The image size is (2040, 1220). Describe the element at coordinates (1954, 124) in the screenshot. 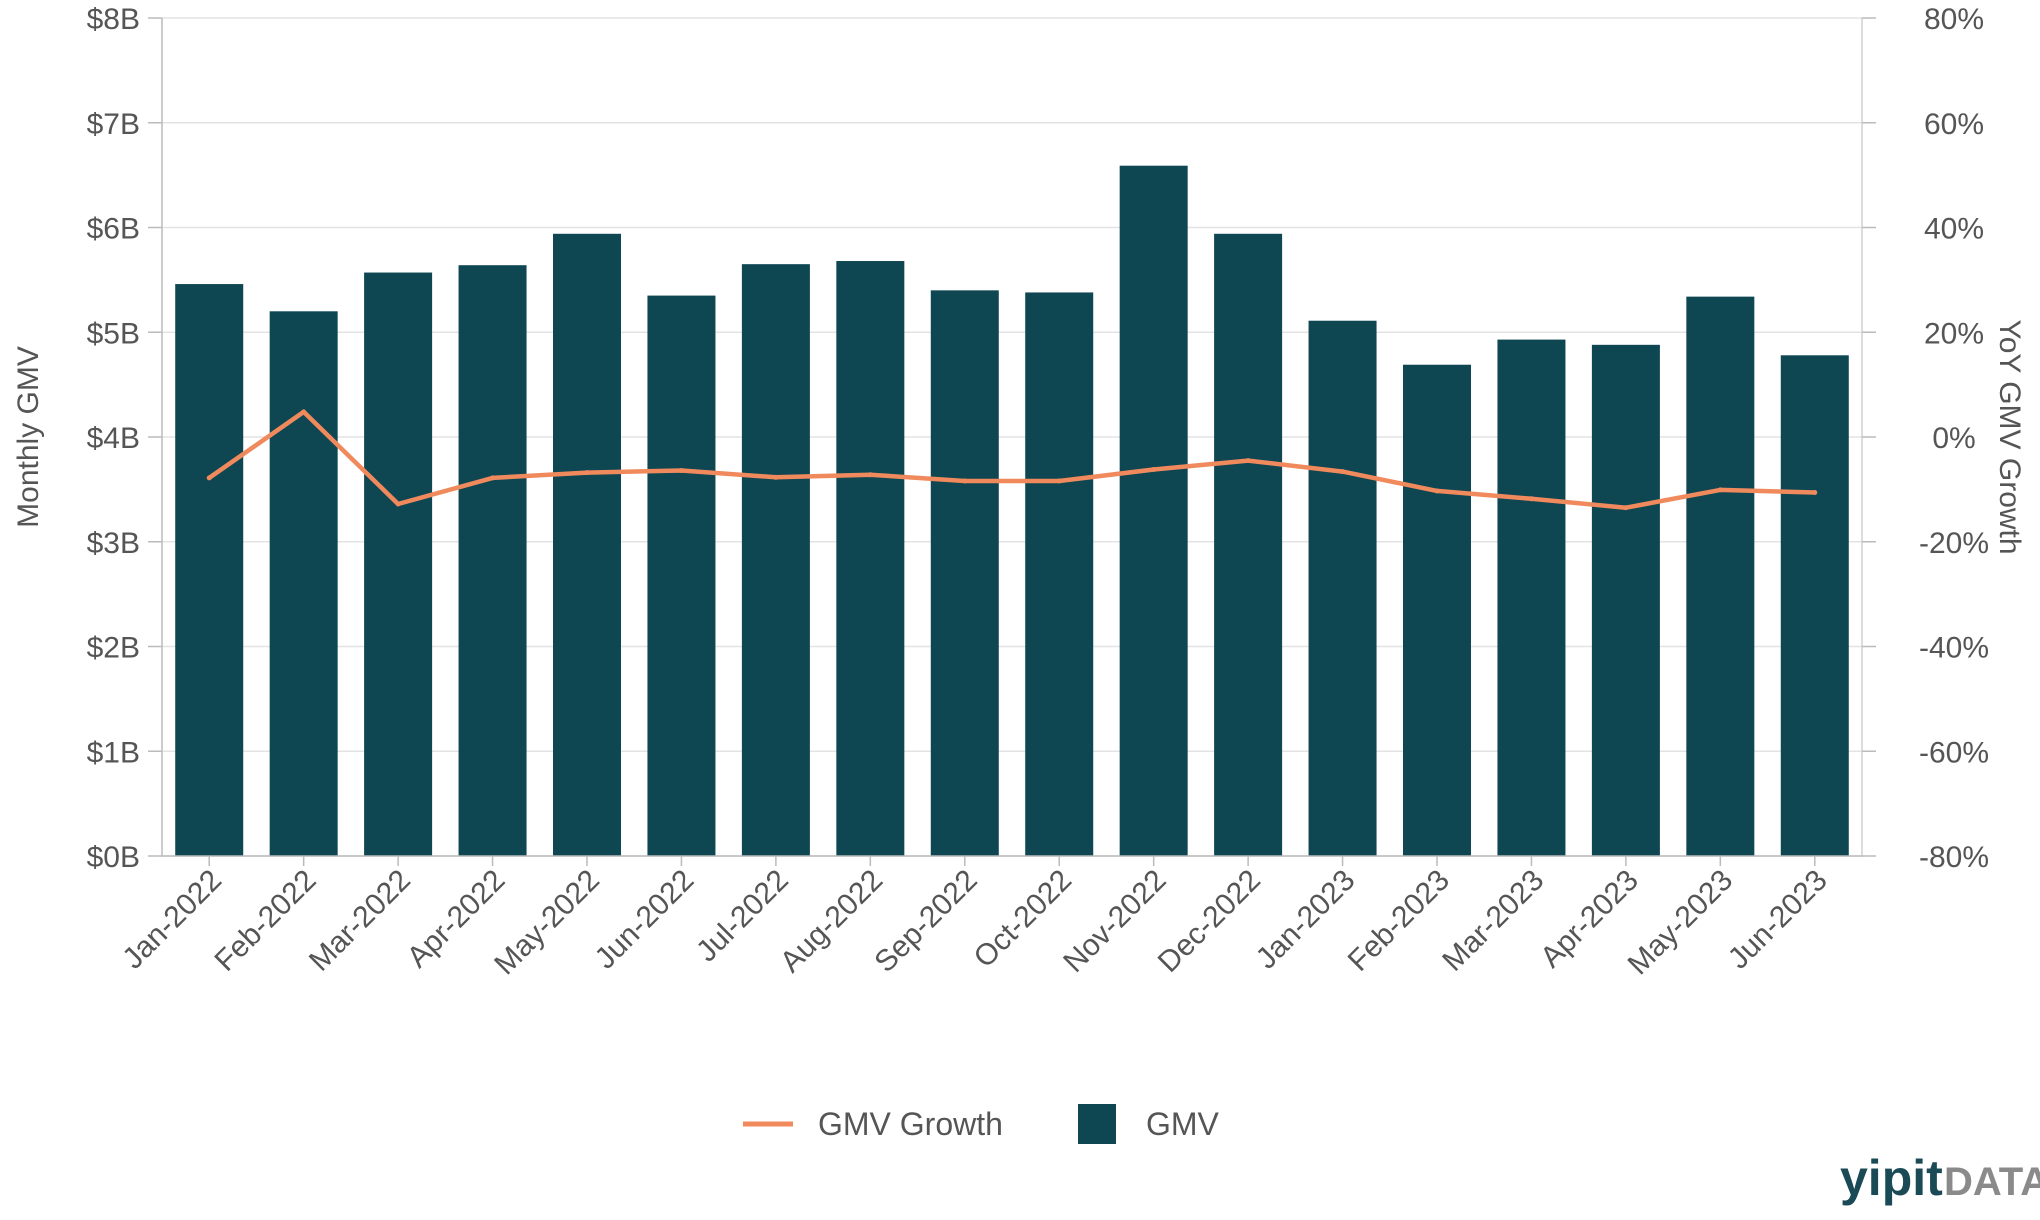

I see `right-tick-label: 60%` at that location.